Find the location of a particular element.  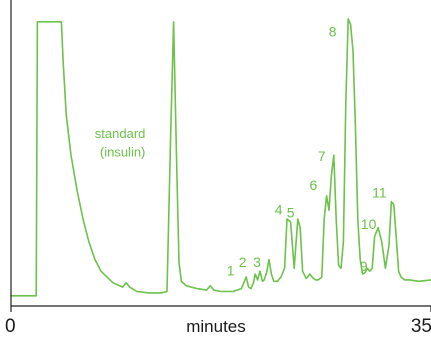

x-tick-label-35: 35 is located at coordinates (421, 326).